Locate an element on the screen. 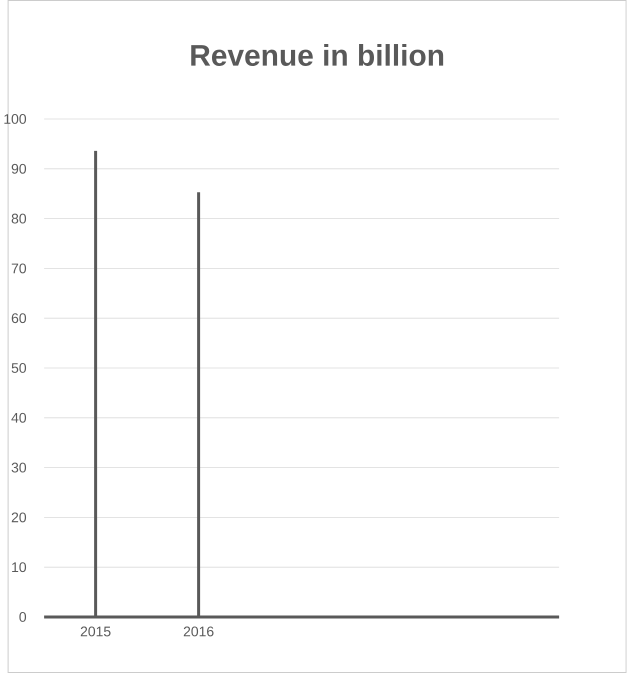 The width and height of the screenshot is (627, 673). y-tick-label: 20 is located at coordinates (19, 517).